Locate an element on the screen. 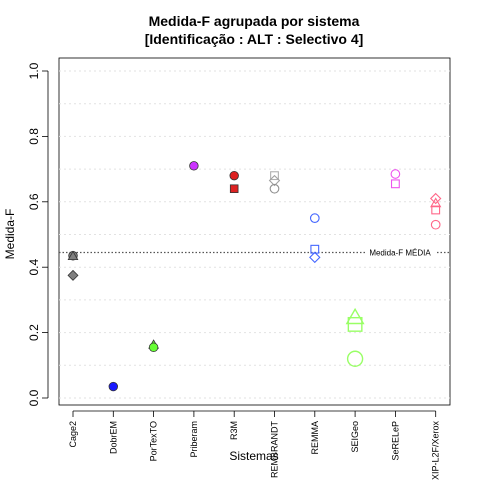 Image resolution: width=480 pixels, height=480 pixels. y-tick-label: 0.6 is located at coordinates (34, 201).